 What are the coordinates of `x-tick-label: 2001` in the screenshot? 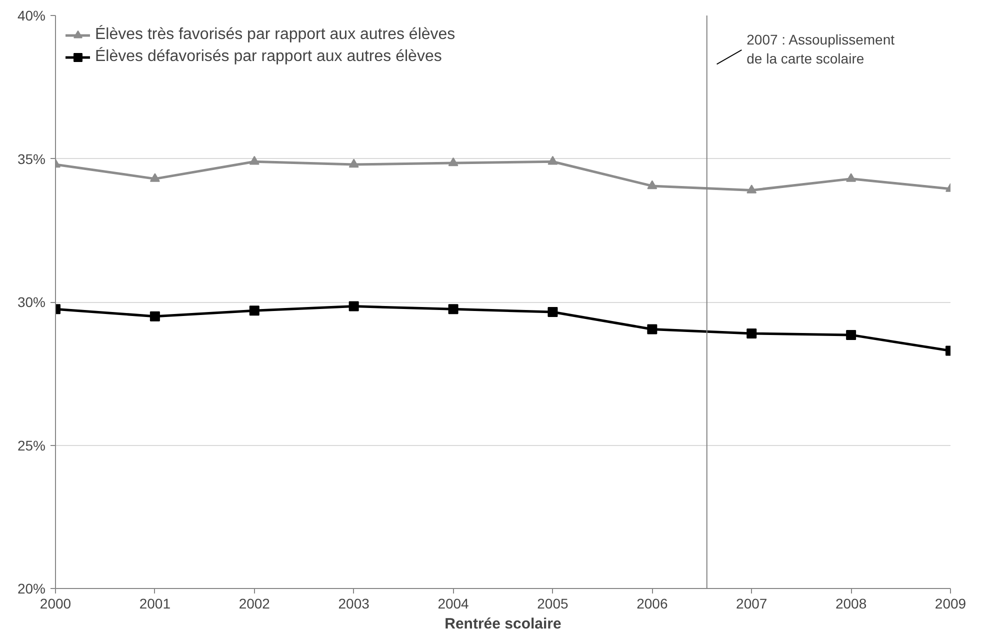 It's located at (155, 604).